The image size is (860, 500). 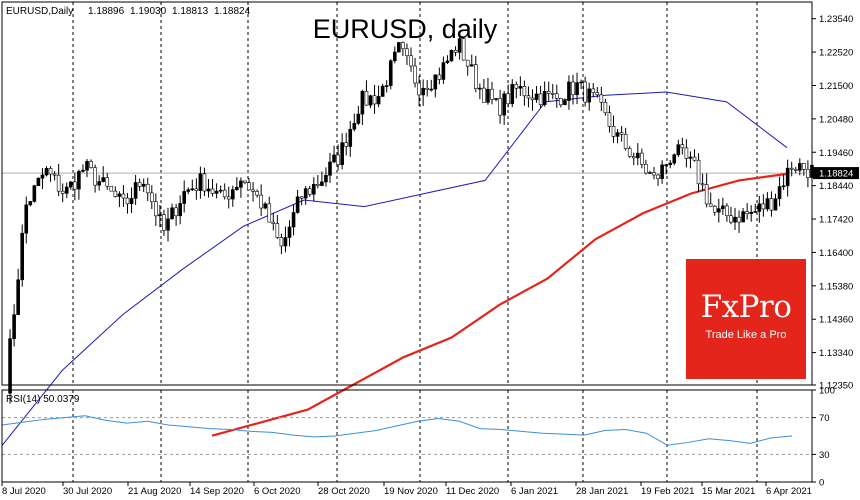 What do you see at coordinates (836, 253) in the screenshot?
I see `price-tick-label: 1.16400` at bounding box center [836, 253].